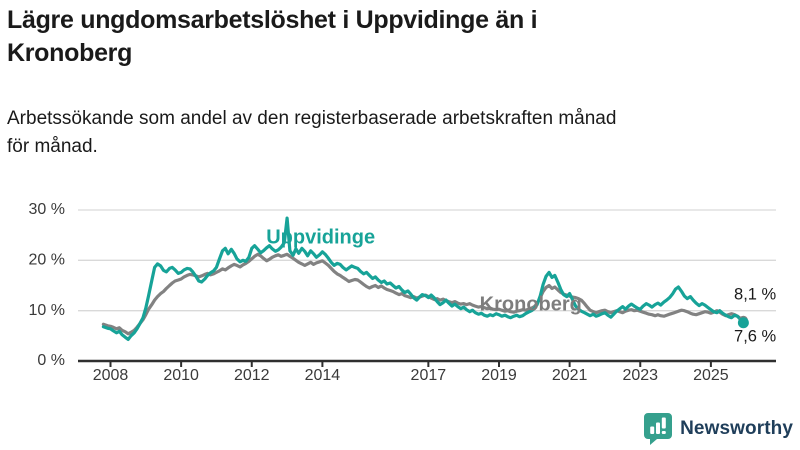 This screenshot has width=800, height=450. I want to click on y-axis-tick-label: 10 %, so click(47, 310).